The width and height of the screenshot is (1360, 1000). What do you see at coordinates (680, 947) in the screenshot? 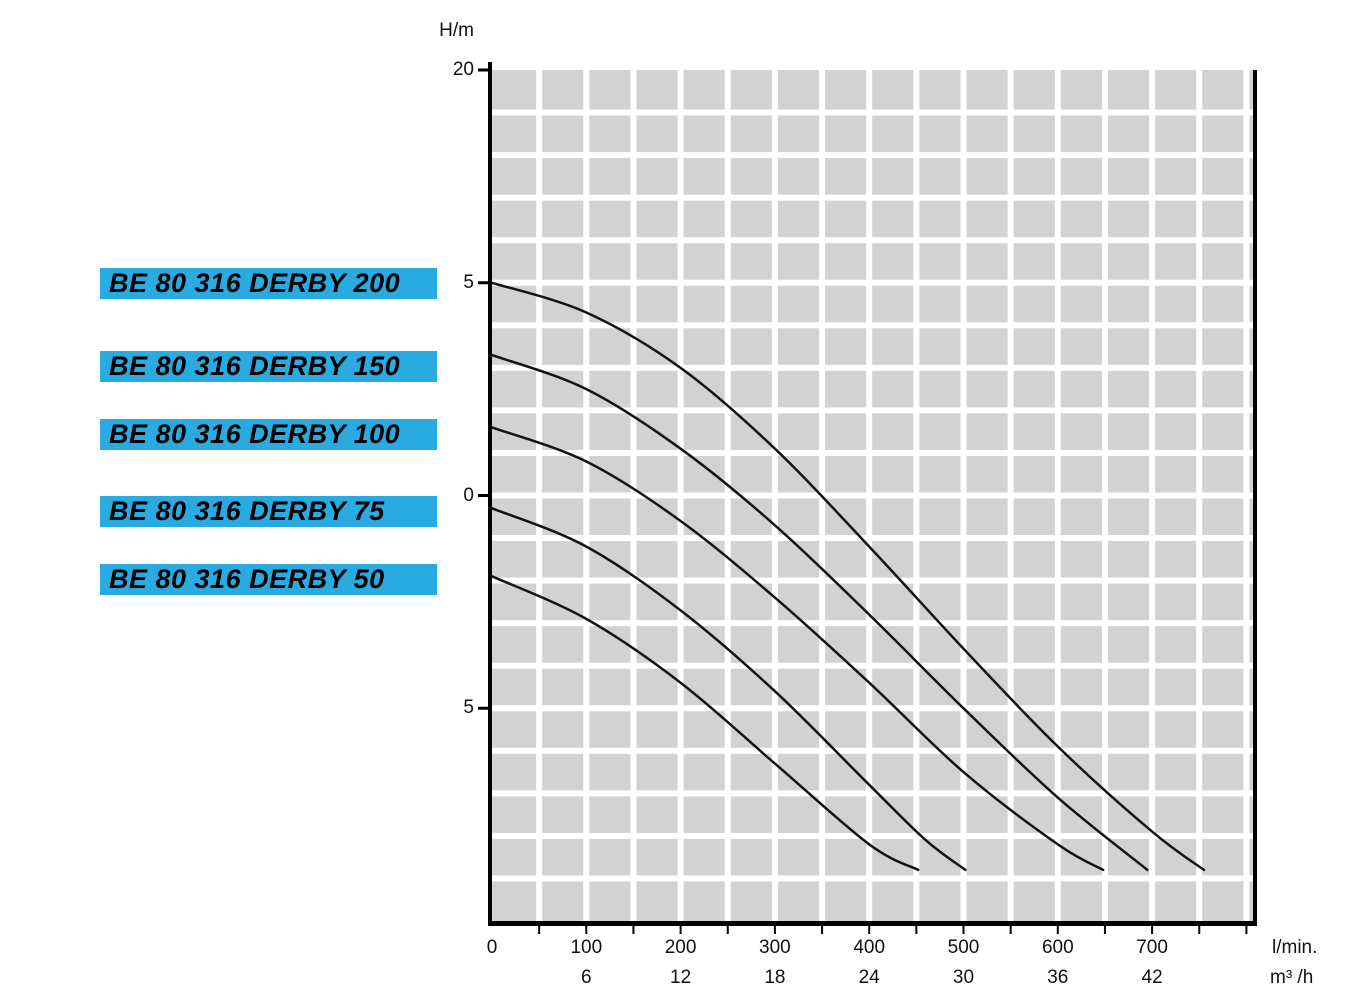
I see `x-tick-label-lmin: 200` at bounding box center [680, 947].